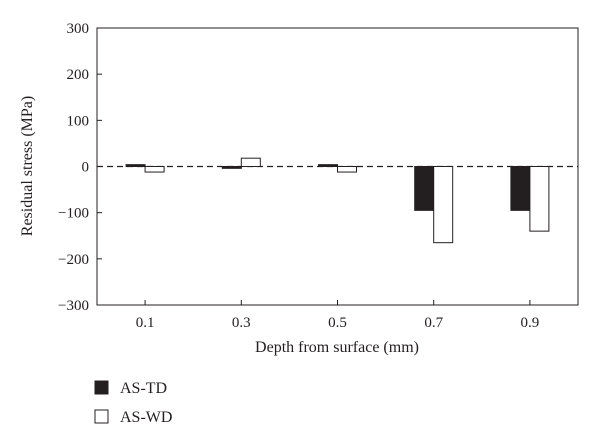 The height and width of the screenshot is (443, 600). What do you see at coordinates (101, 416) in the screenshot?
I see `legend-swatch-as-wd` at bounding box center [101, 416].